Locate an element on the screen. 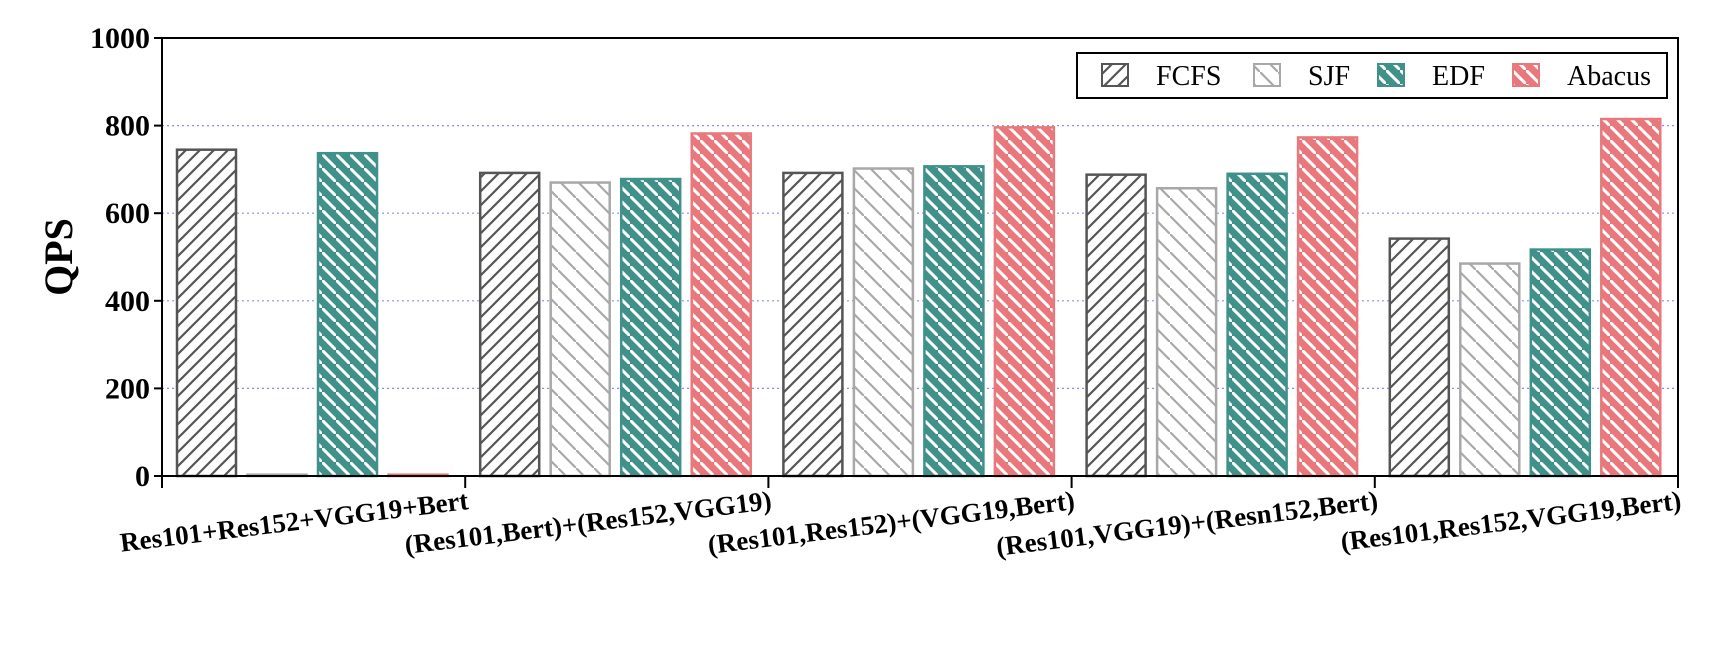 The height and width of the screenshot is (650, 1734). legend-label-sjf: SJF is located at coordinates (1329, 76).